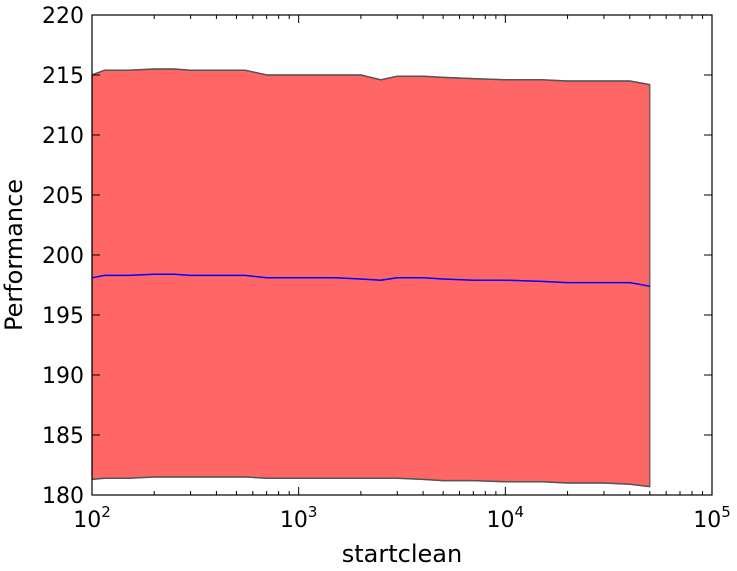 This screenshot has width=737, height=571. Describe the element at coordinates (370, 77) in the screenshot. I see `upper-edge-line` at that location.